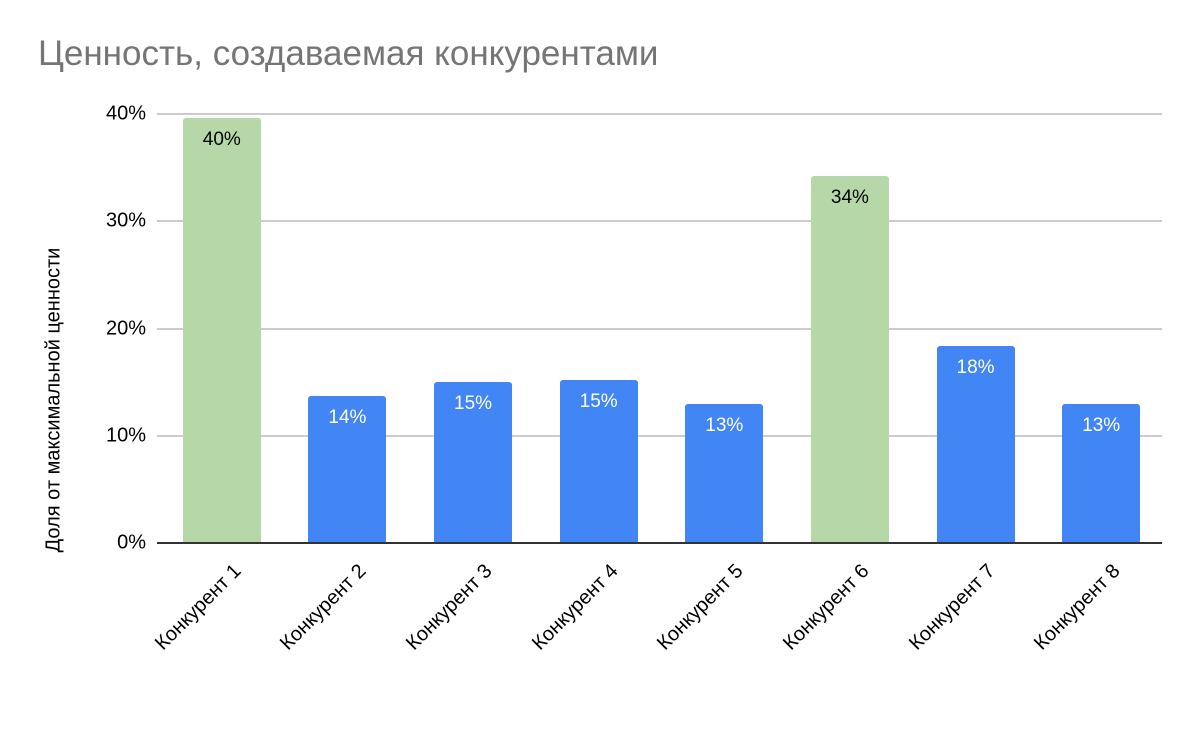 The height and width of the screenshot is (742, 1200). Describe the element at coordinates (1077, 607) in the screenshot. I see `x-tick-label: Конкурент 8` at that location.